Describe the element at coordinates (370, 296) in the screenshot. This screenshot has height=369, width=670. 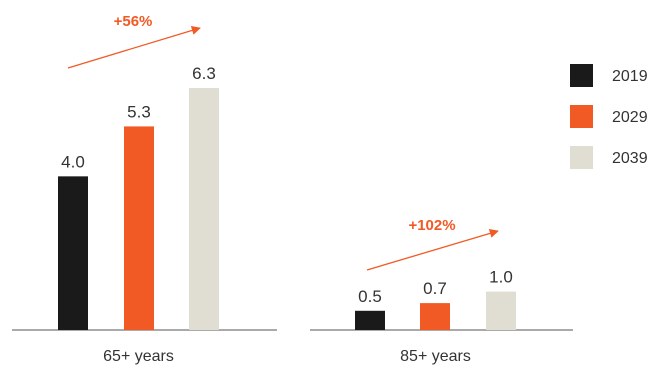
I see `value-label-2019-2: 0.5` at that location.